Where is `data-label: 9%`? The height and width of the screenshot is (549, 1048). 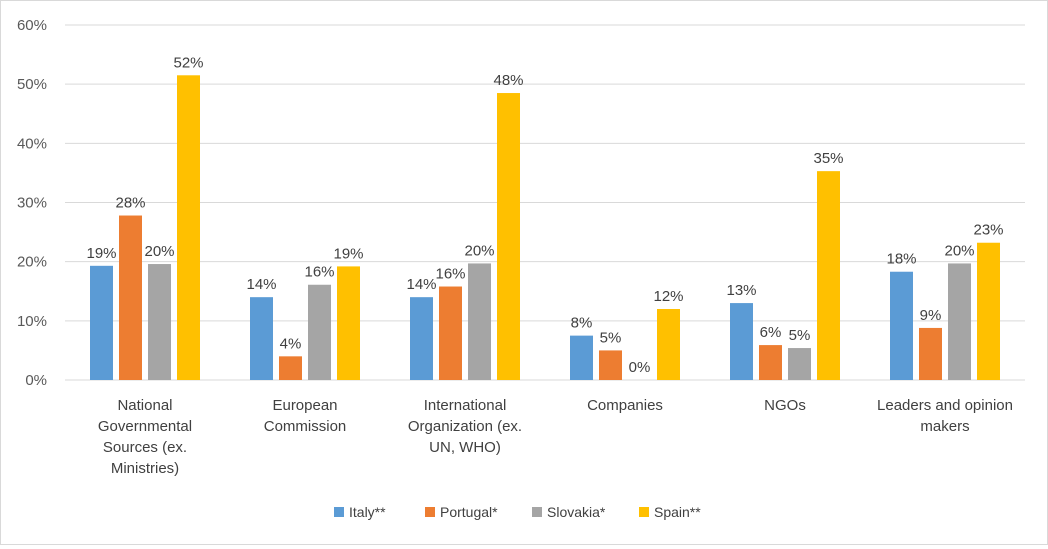 data-label: 9% is located at coordinates (931, 315).